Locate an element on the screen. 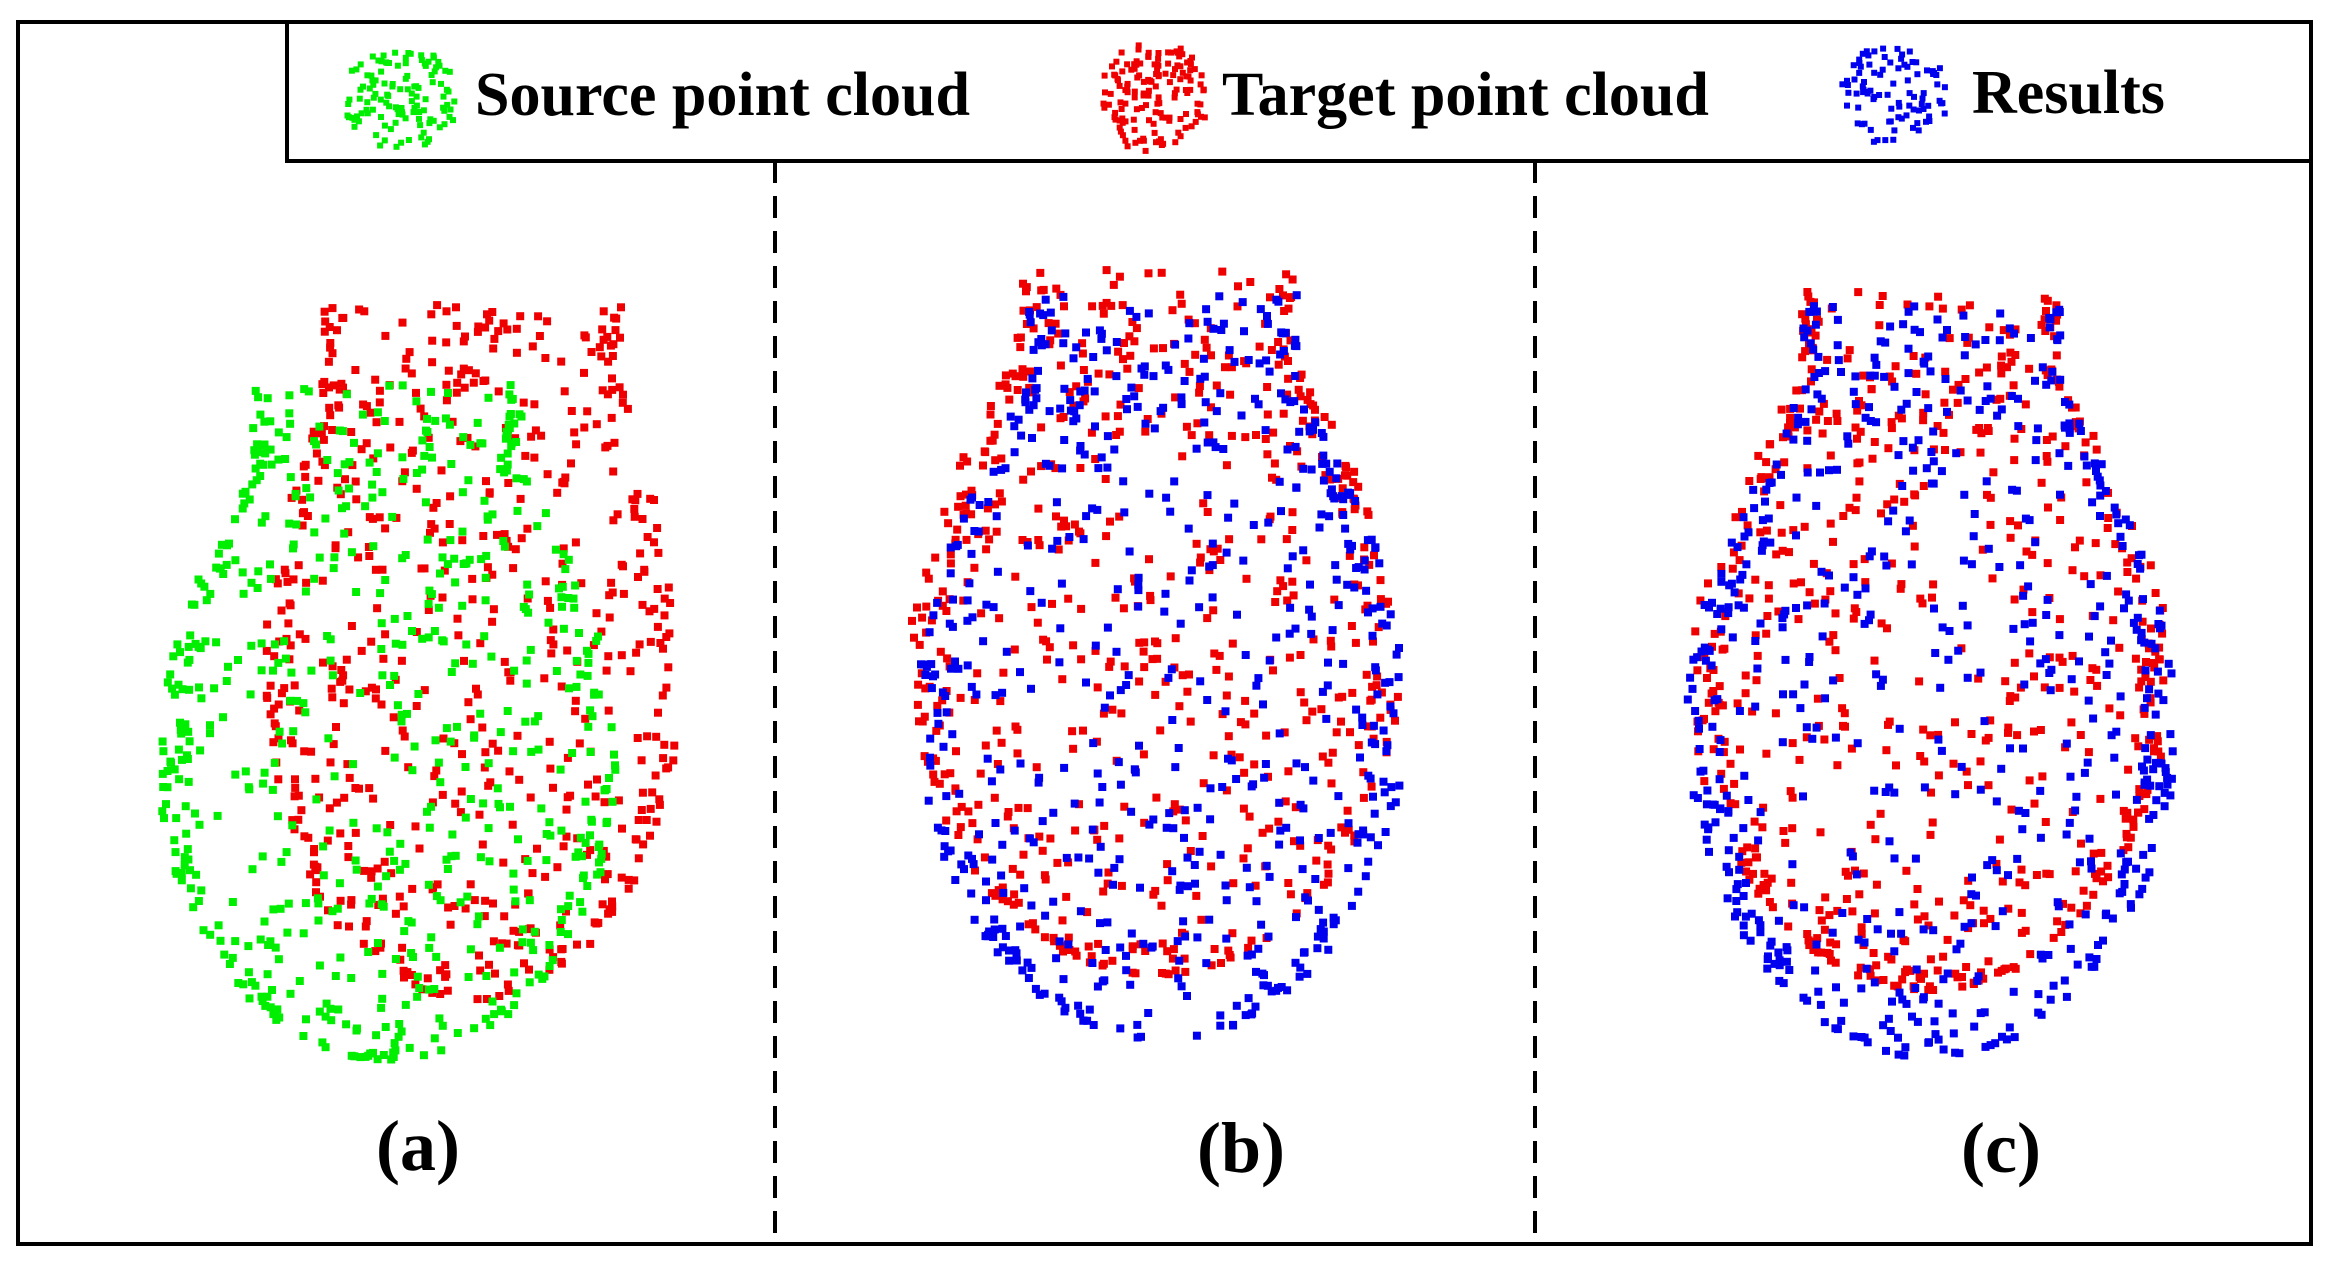 Image resolution: width=2328 pixels, height=1269 pixels. legend-swatch-results is located at coordinates (1893, 95).